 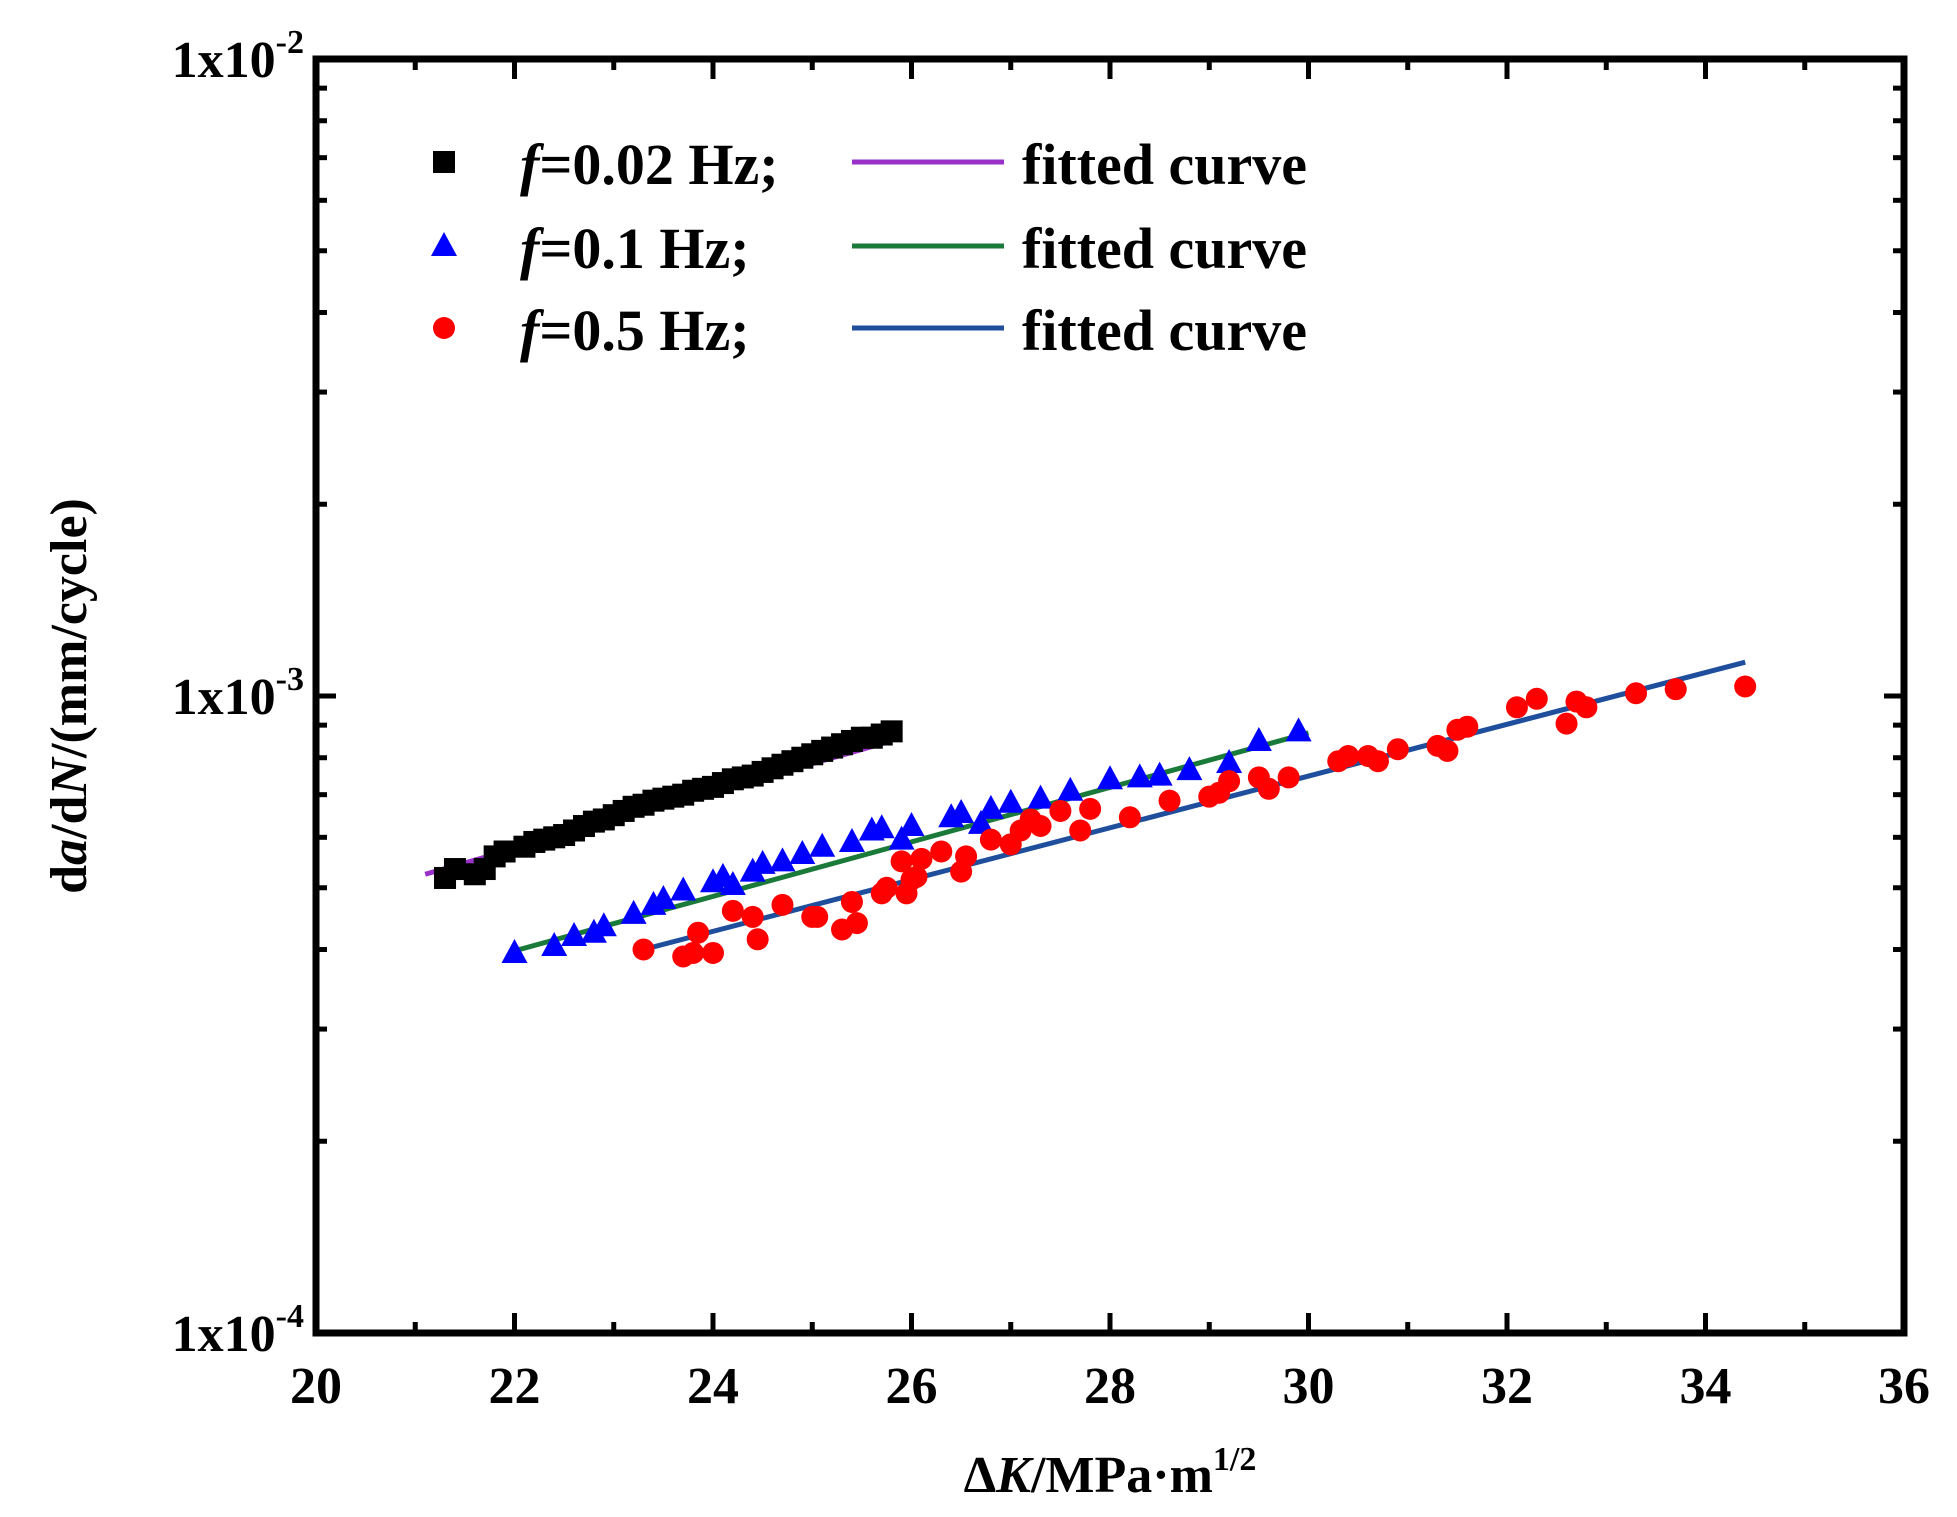 I want to click on y-tick-exponent: -3, so click(x=290, y=679).